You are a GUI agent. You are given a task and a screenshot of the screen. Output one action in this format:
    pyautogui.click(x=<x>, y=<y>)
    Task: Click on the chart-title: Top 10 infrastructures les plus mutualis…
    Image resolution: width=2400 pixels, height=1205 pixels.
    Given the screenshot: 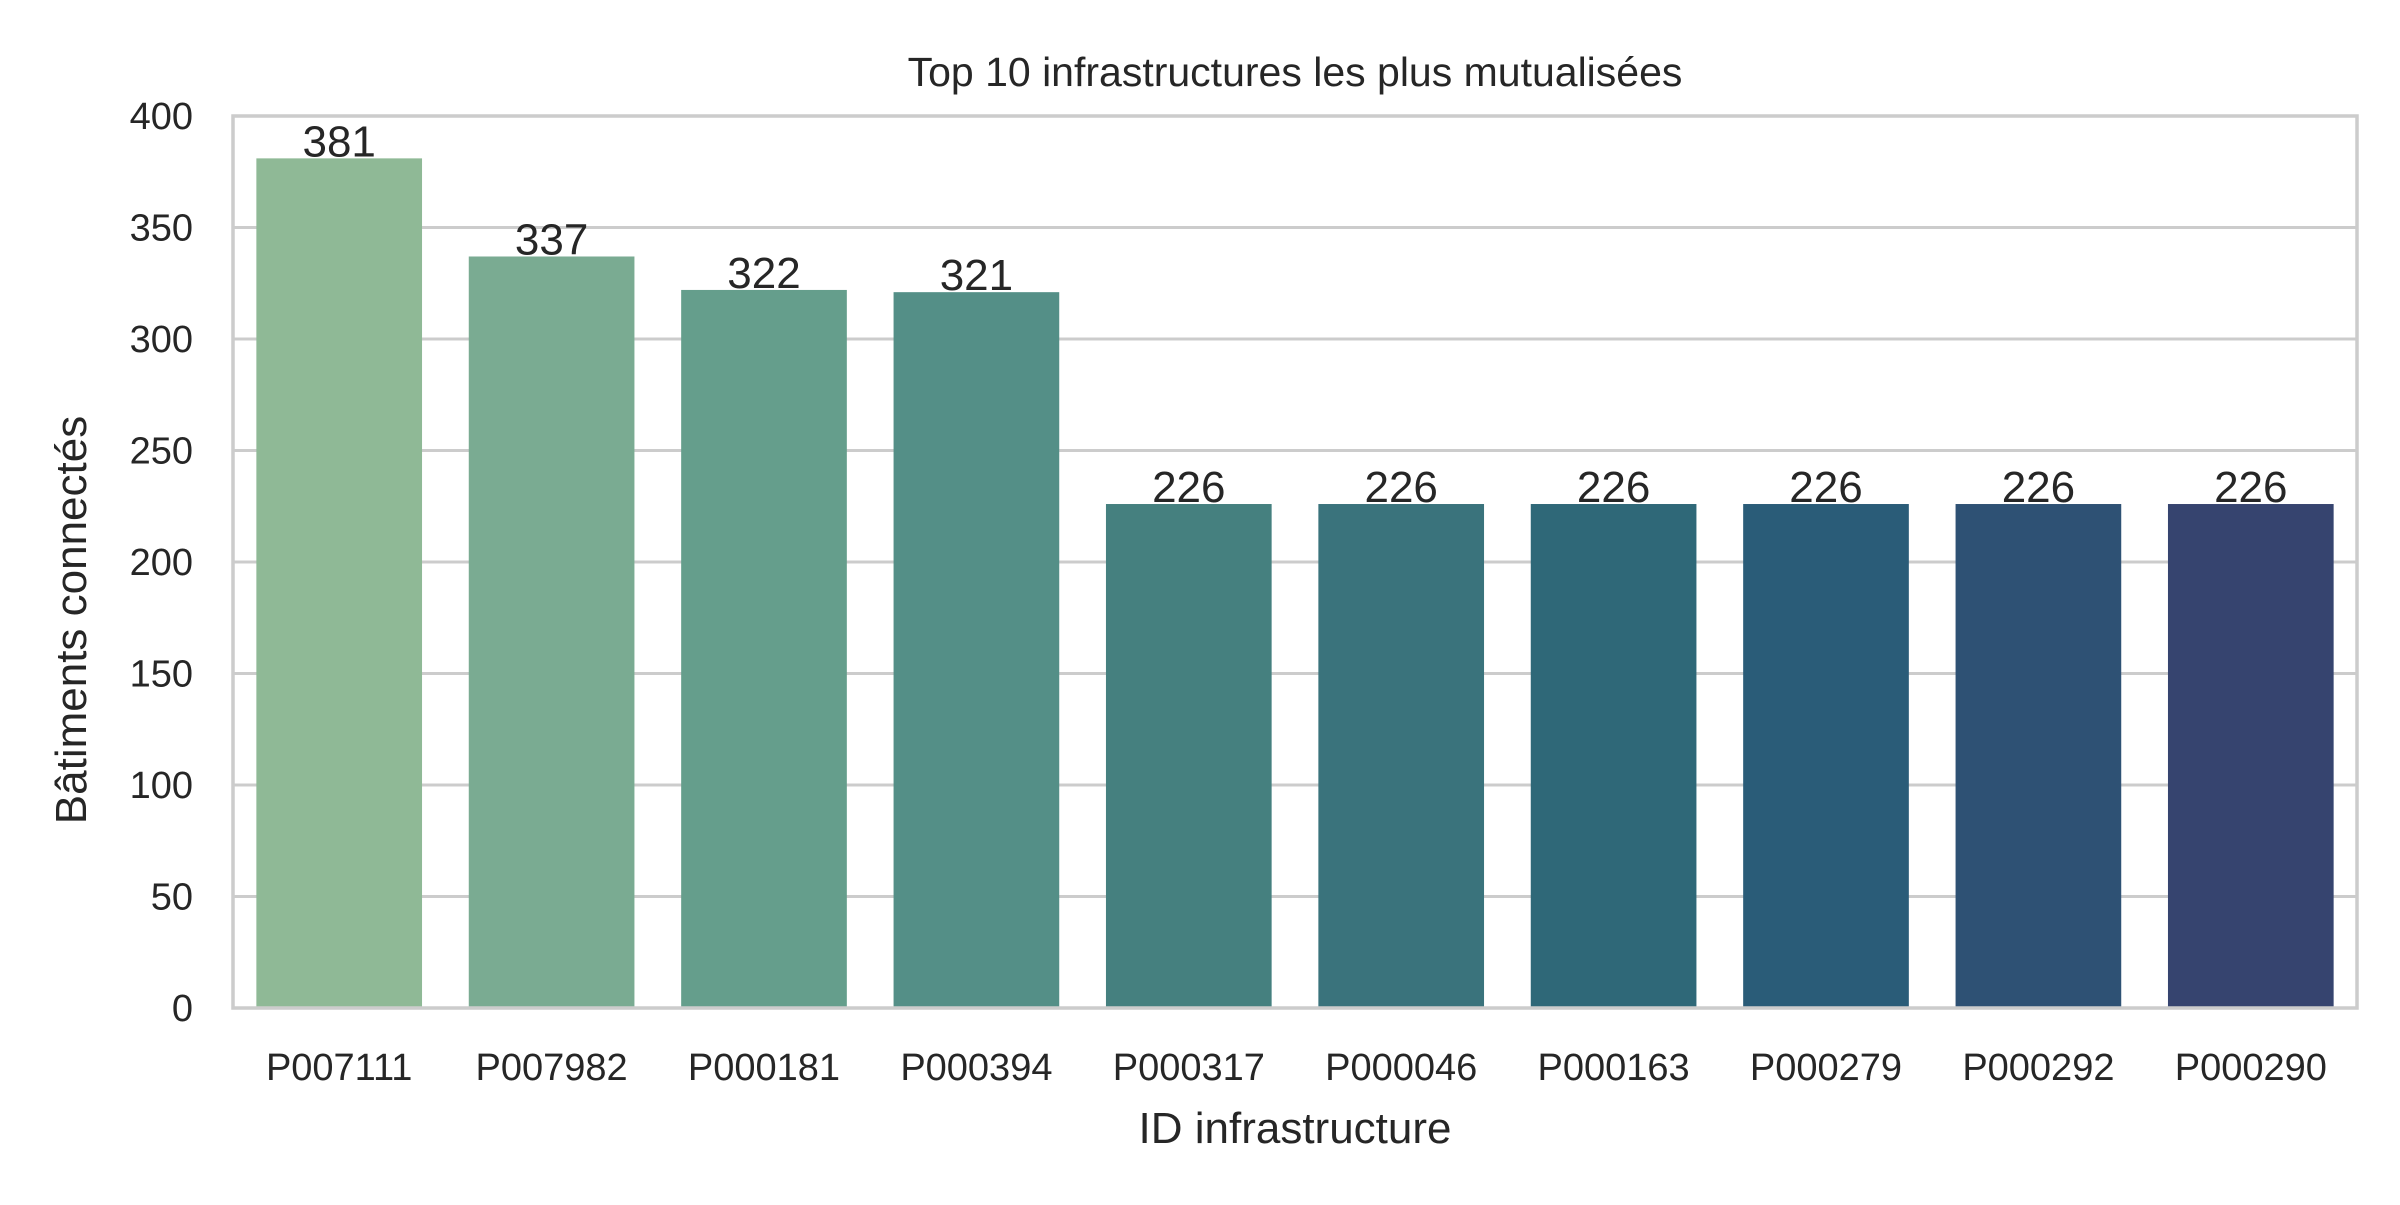 What is the action you would take?
    pyautogui.click(x=1295, y=72)
    